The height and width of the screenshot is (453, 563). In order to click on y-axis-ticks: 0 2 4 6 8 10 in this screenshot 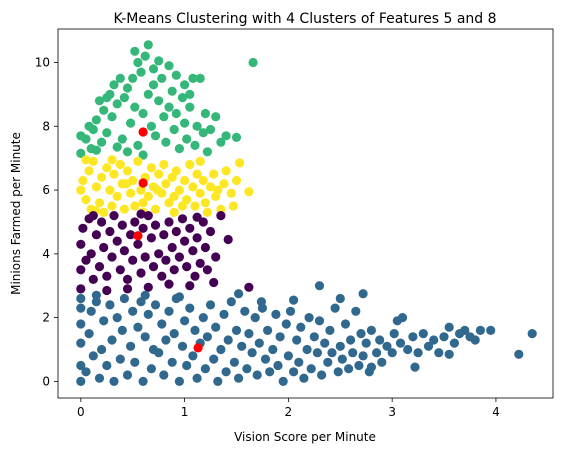, I will do `click(46, 221)`.